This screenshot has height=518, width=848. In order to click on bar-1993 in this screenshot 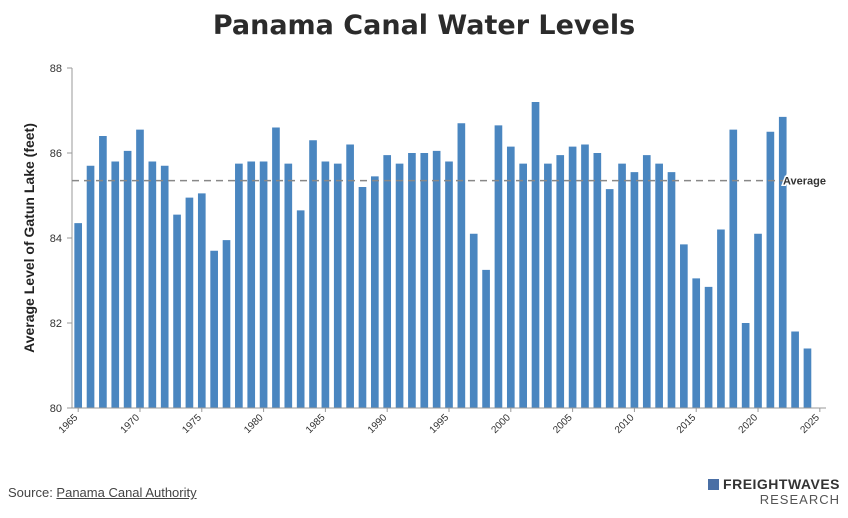, I will do `click(424, 280)`.